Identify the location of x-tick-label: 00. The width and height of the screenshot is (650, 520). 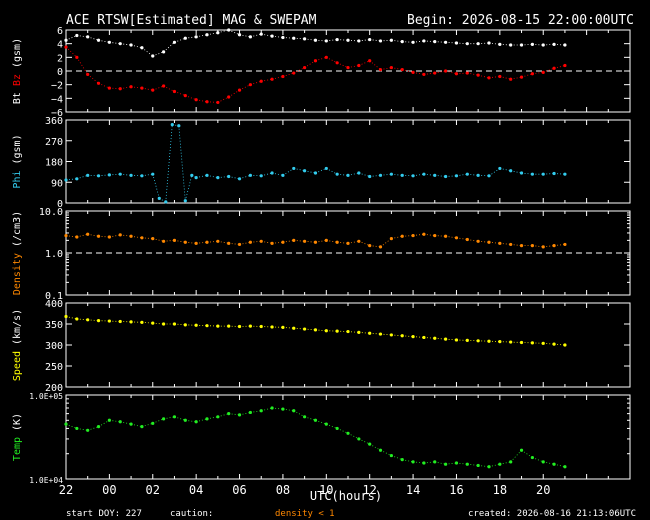
(109, 490).